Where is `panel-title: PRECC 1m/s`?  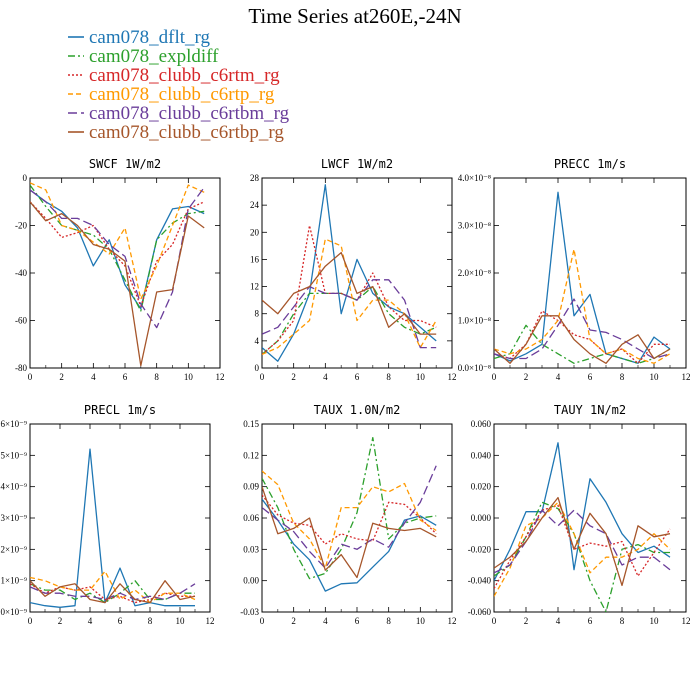 panel-title: PRECC 1m/s is located at coordinates (590, 164).